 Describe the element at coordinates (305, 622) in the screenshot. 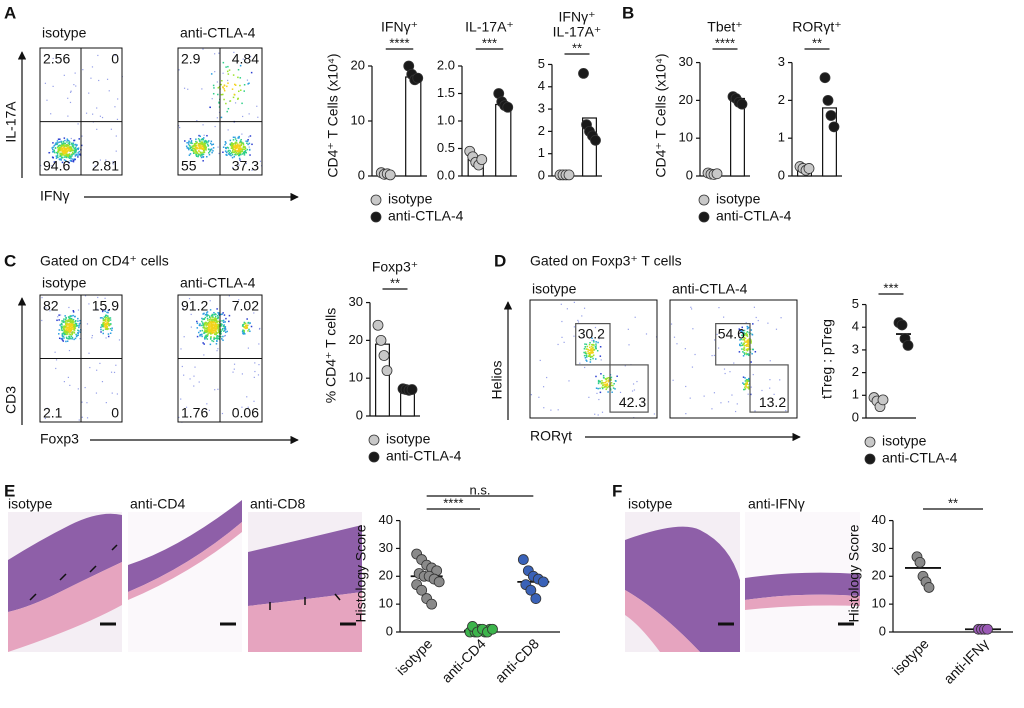

I see `tissue` at that location.